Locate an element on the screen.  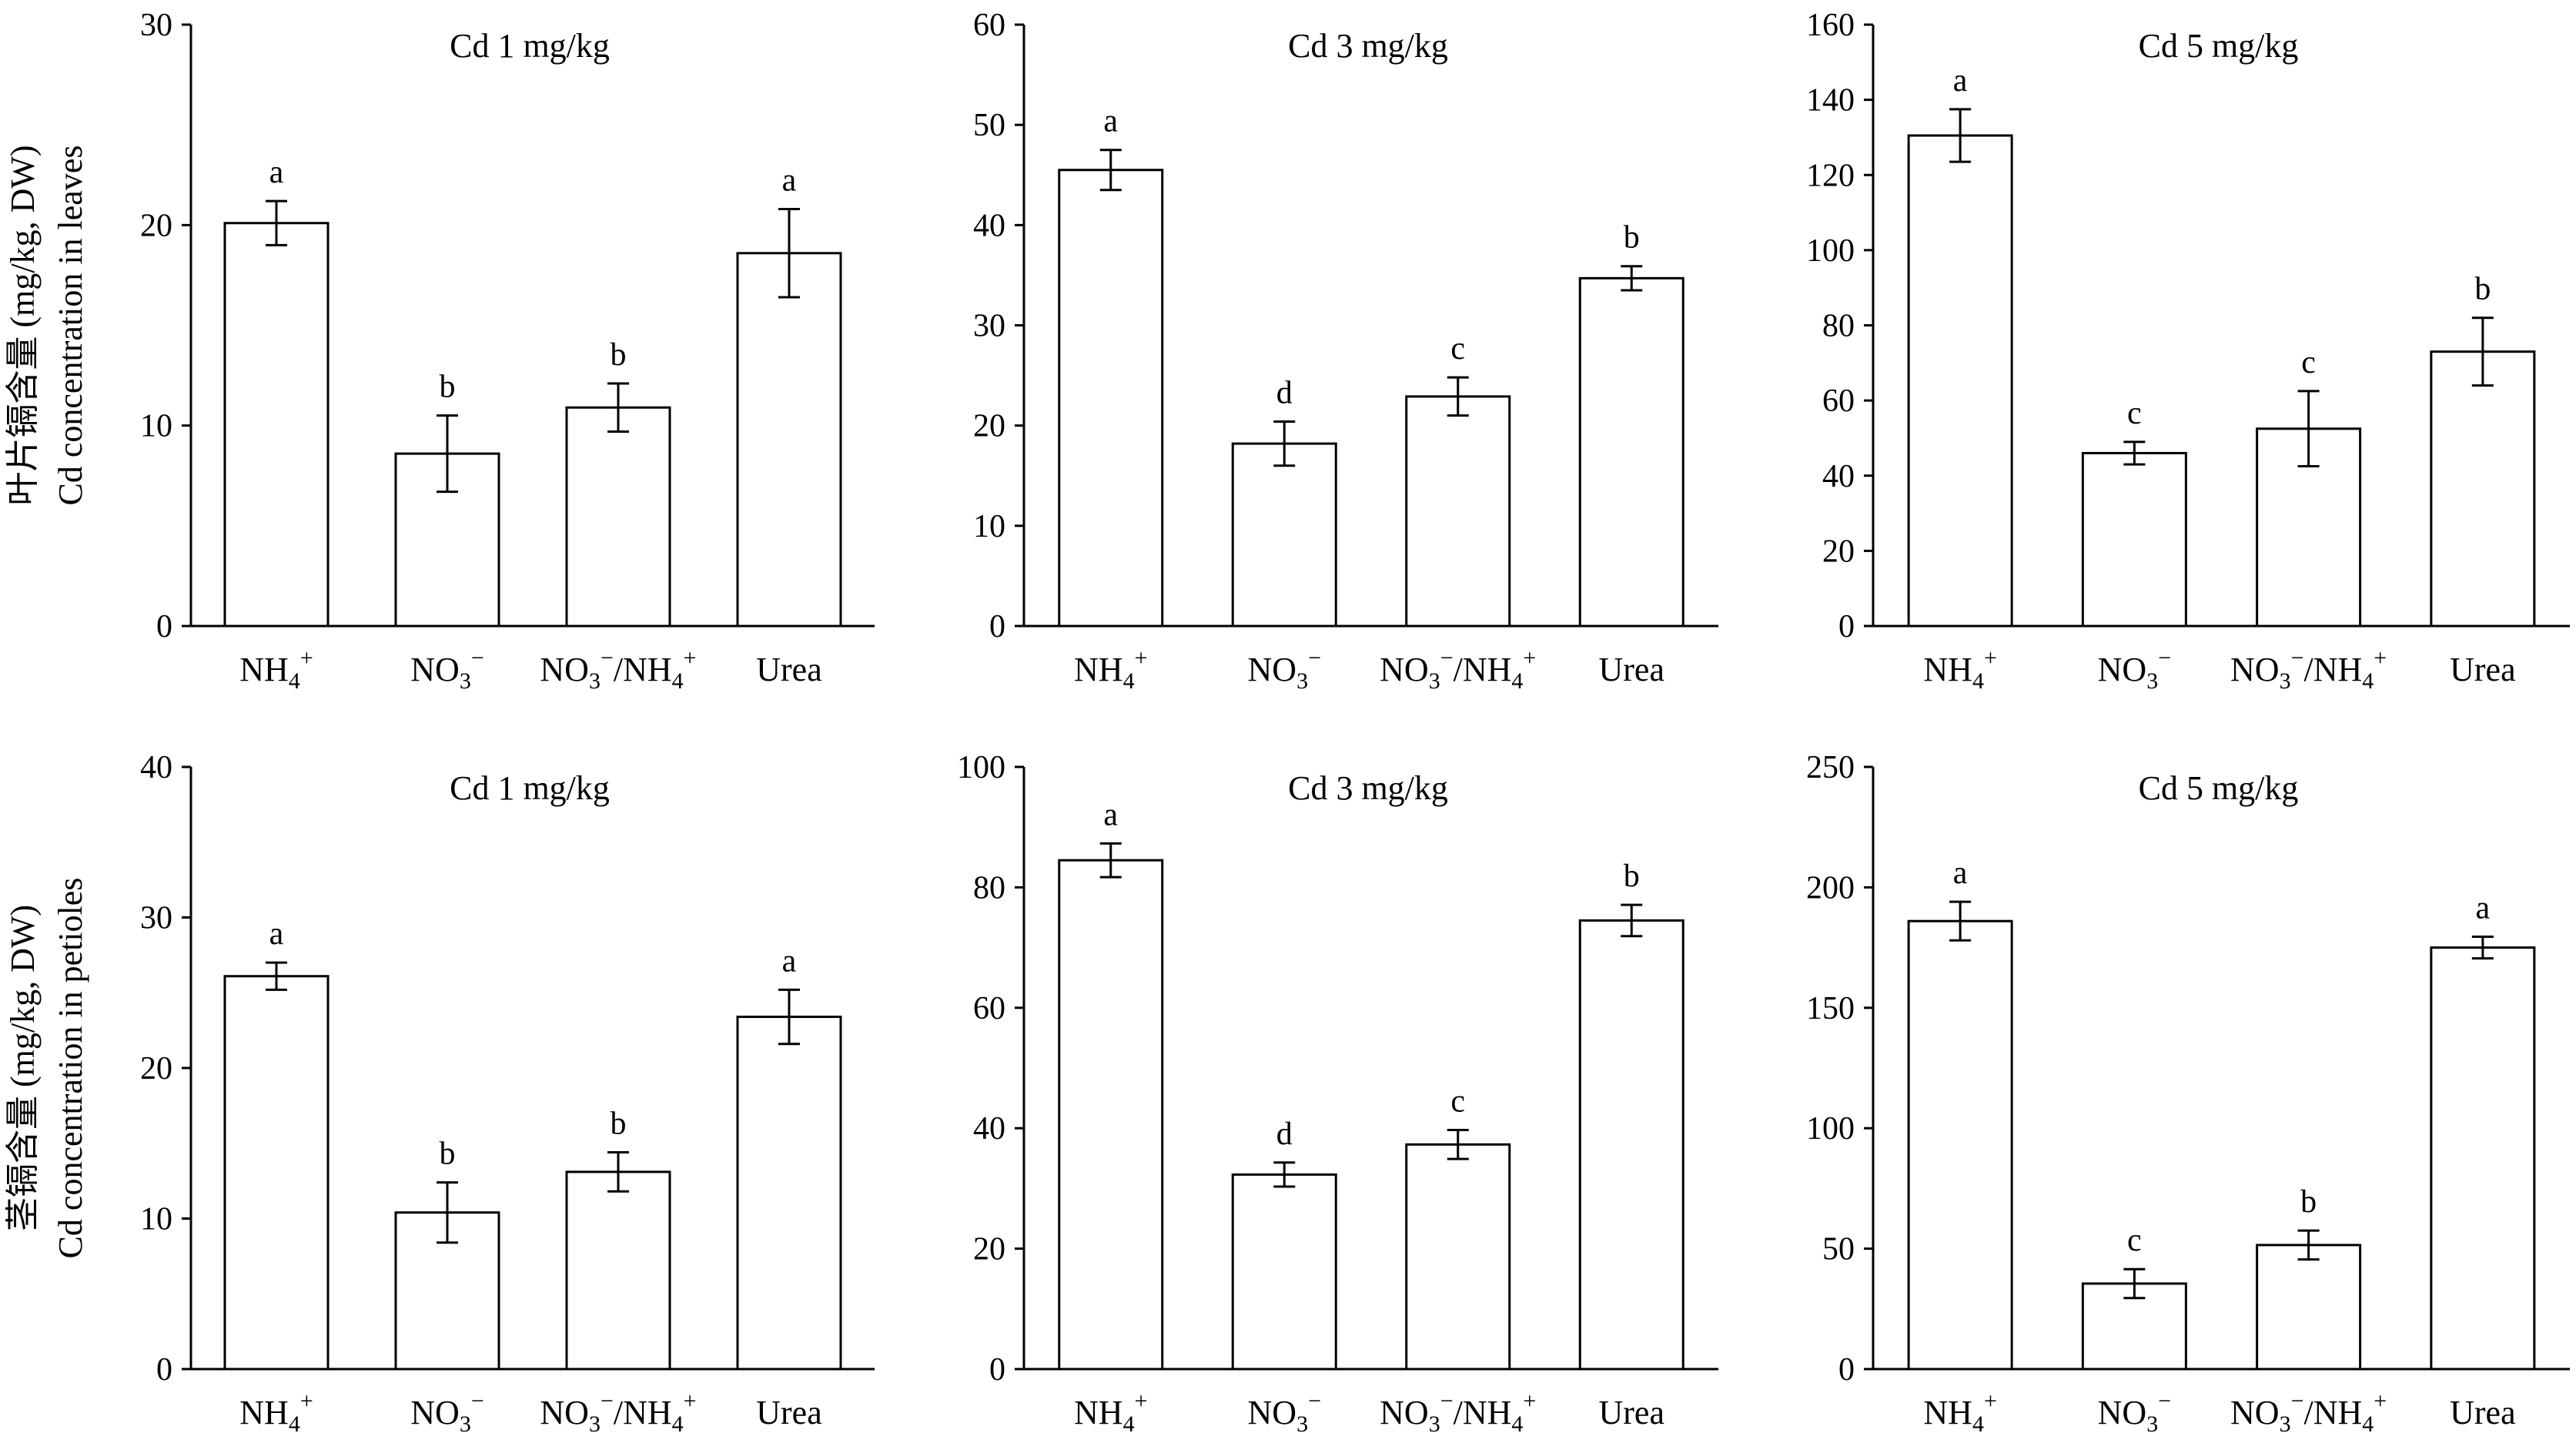
y-tick-label: 250 is located at coordinates (1830, 767).